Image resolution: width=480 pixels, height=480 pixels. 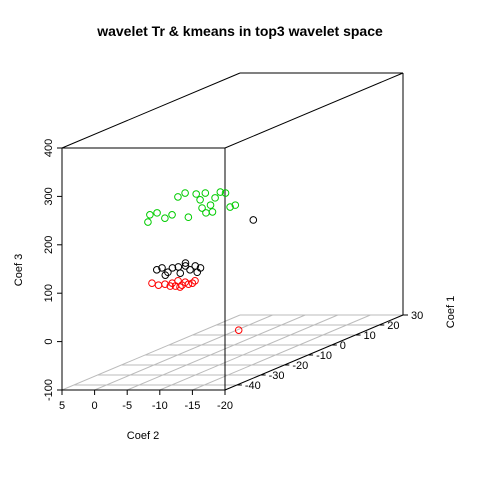 I want to click on x-tick-label: 0, so click(x=95, y=406).